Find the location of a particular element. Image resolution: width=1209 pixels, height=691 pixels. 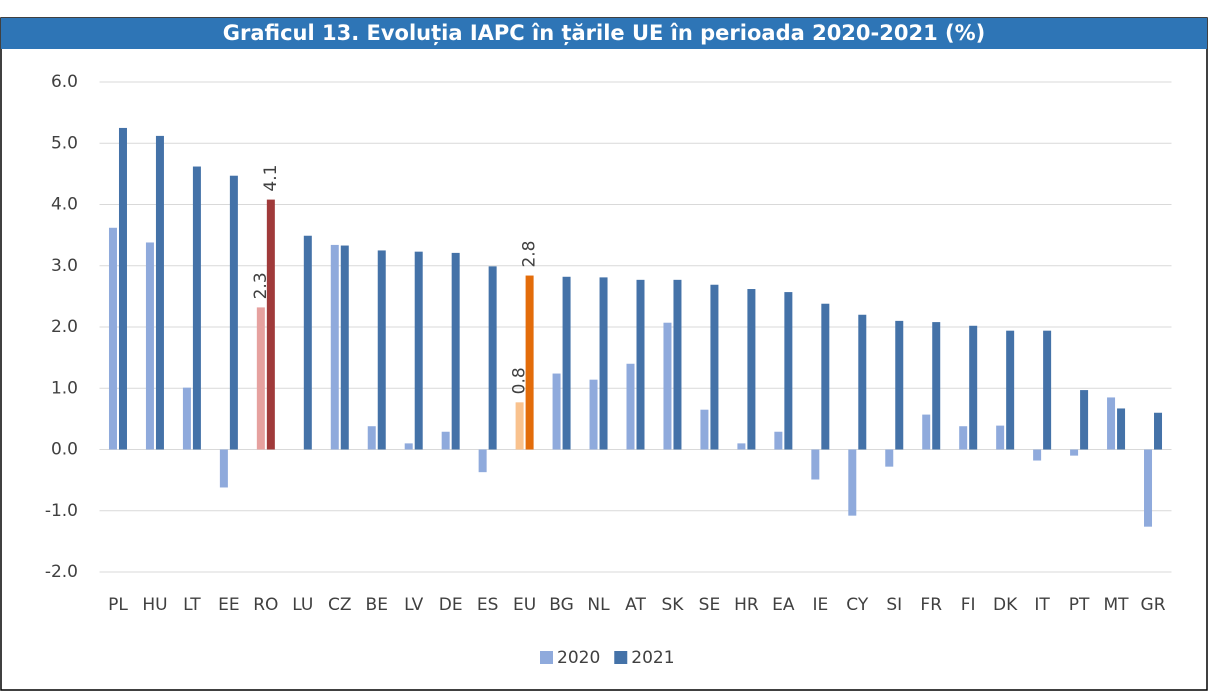

y-tick-label: 0.0 is located at coordinates (64, 450).